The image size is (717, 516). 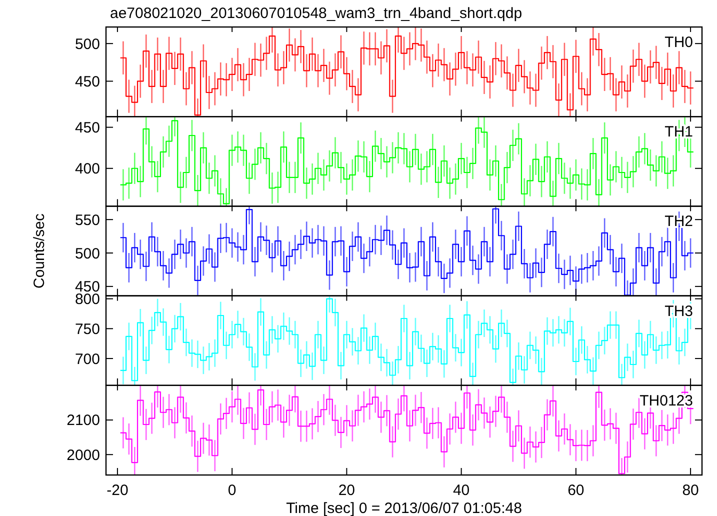 What do you see at coordinates (117, 490) in the screenshot?
I see `x-tick-label: -20` at bounding box center [117, 490].